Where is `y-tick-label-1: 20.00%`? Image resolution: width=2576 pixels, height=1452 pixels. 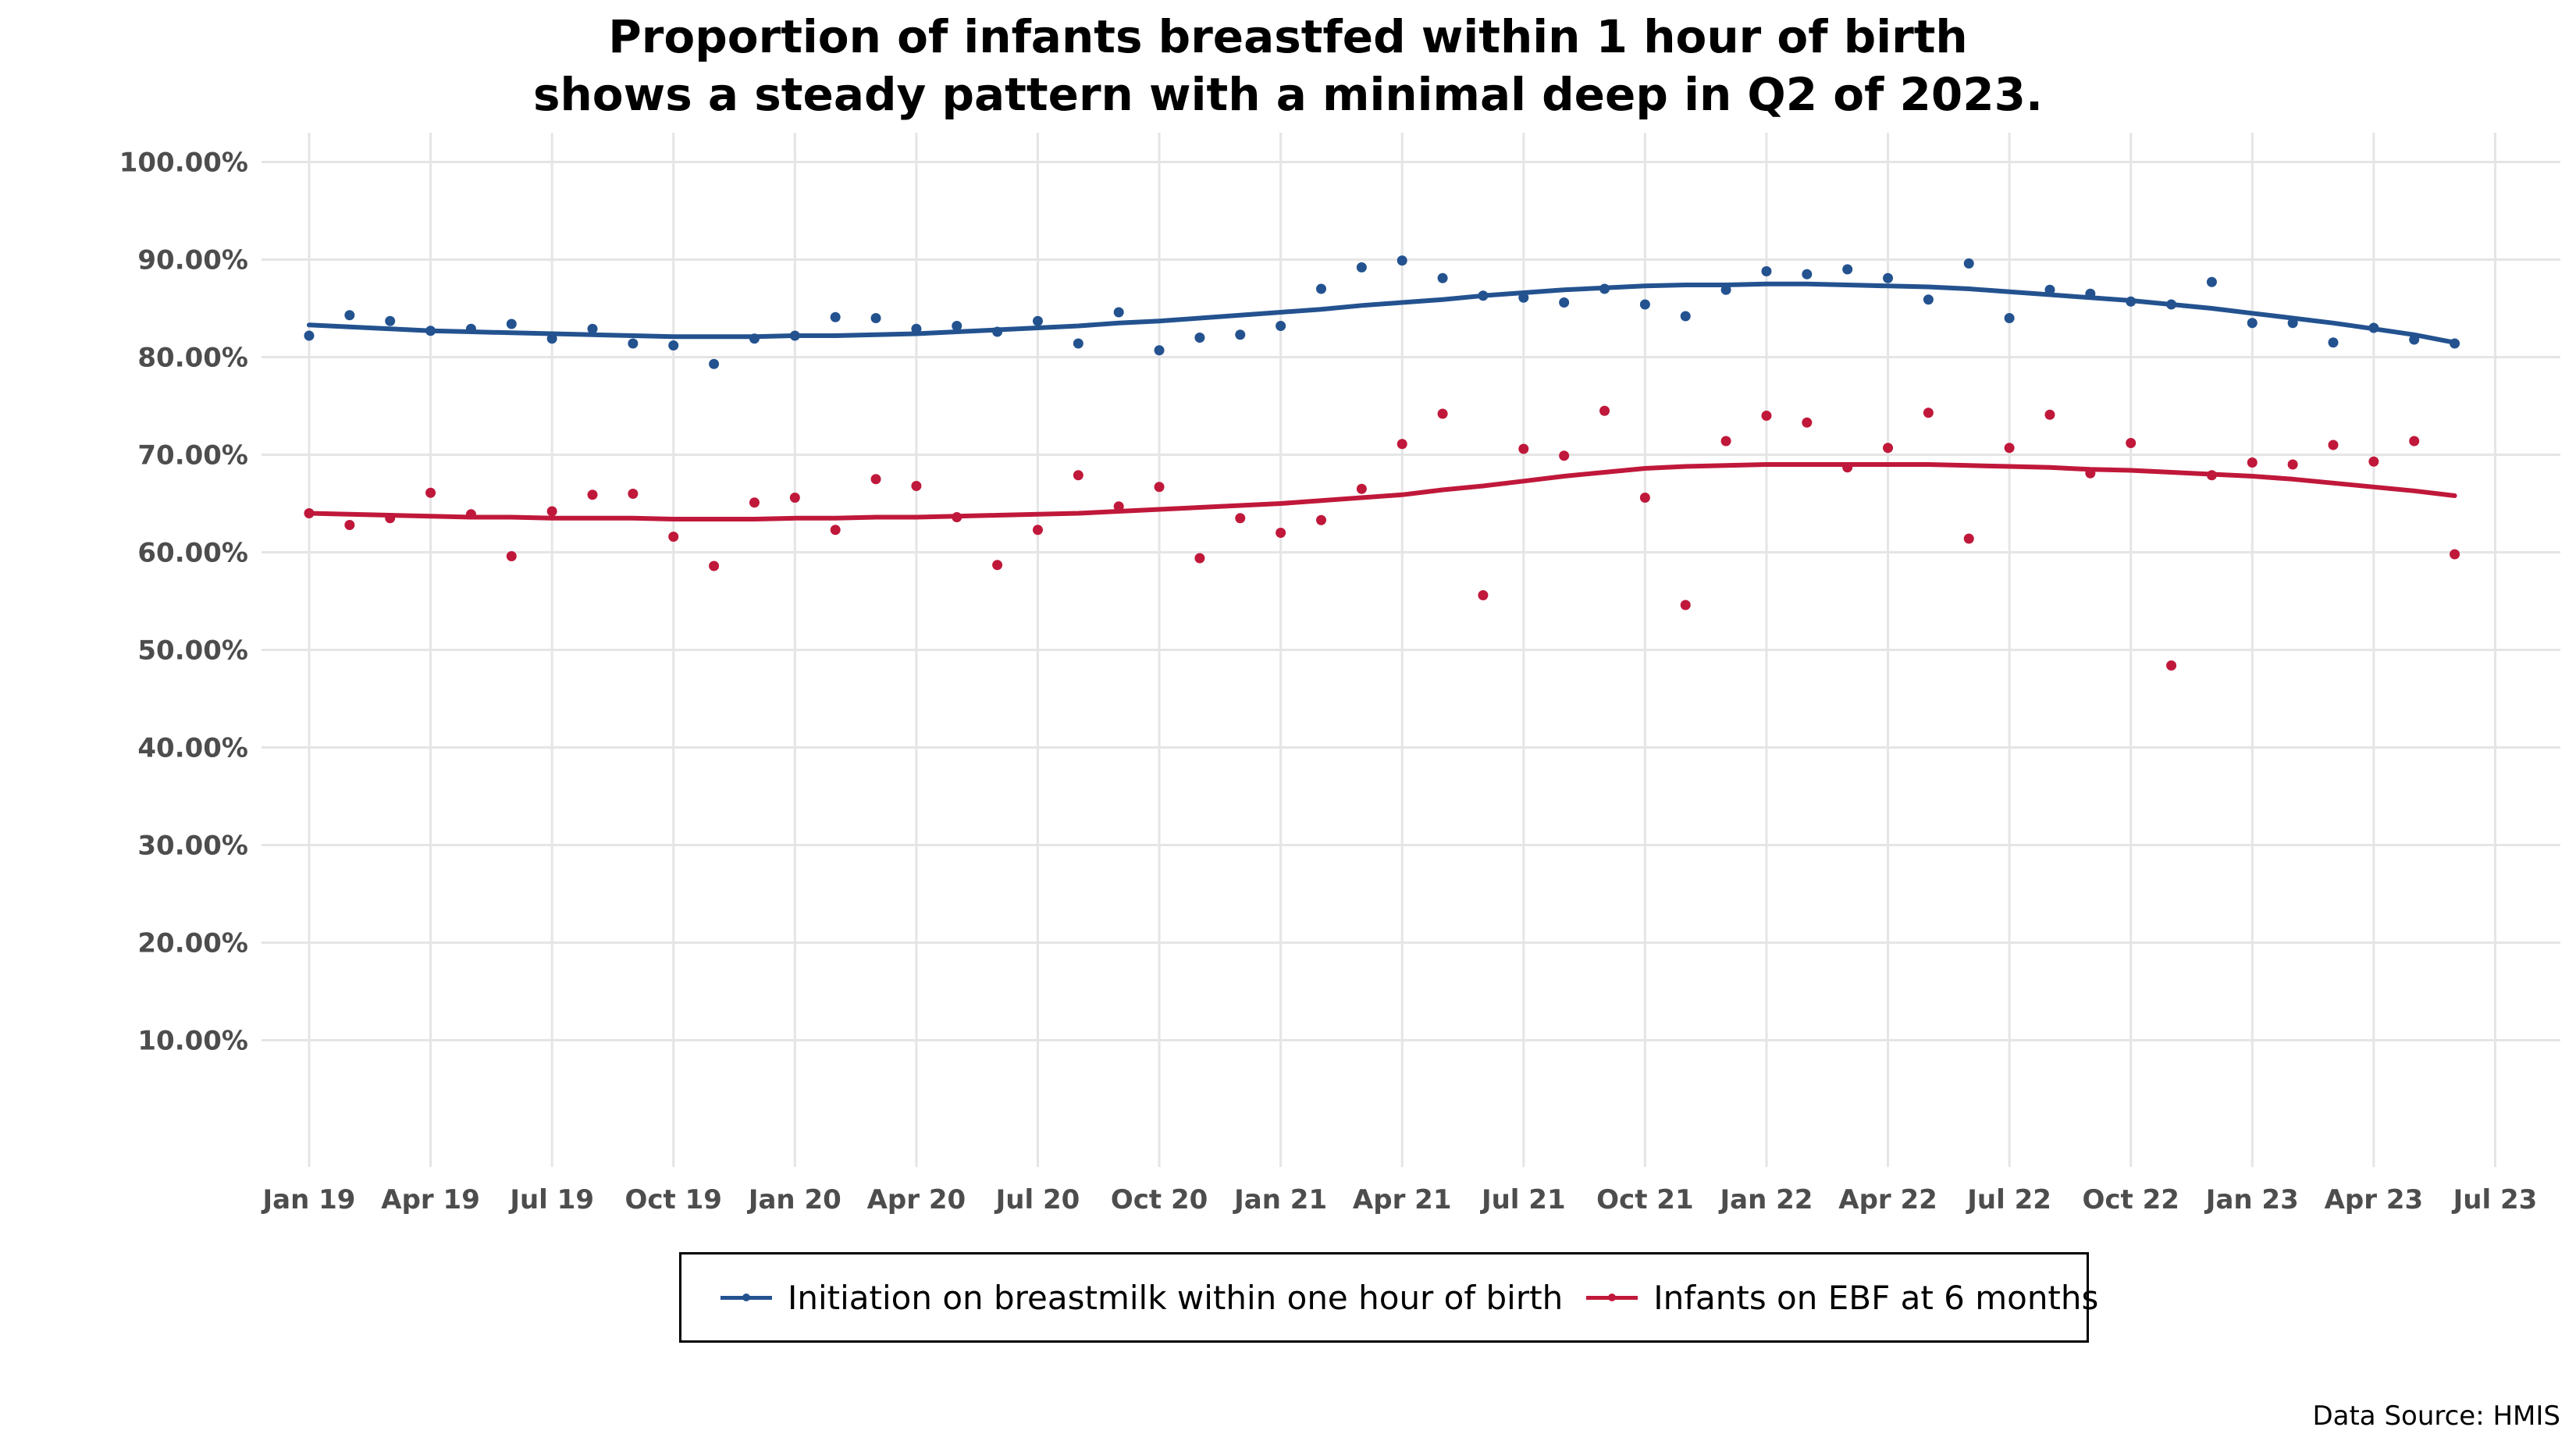 y-tick-label-1: 20.00% is located at coordinates (192, 943).